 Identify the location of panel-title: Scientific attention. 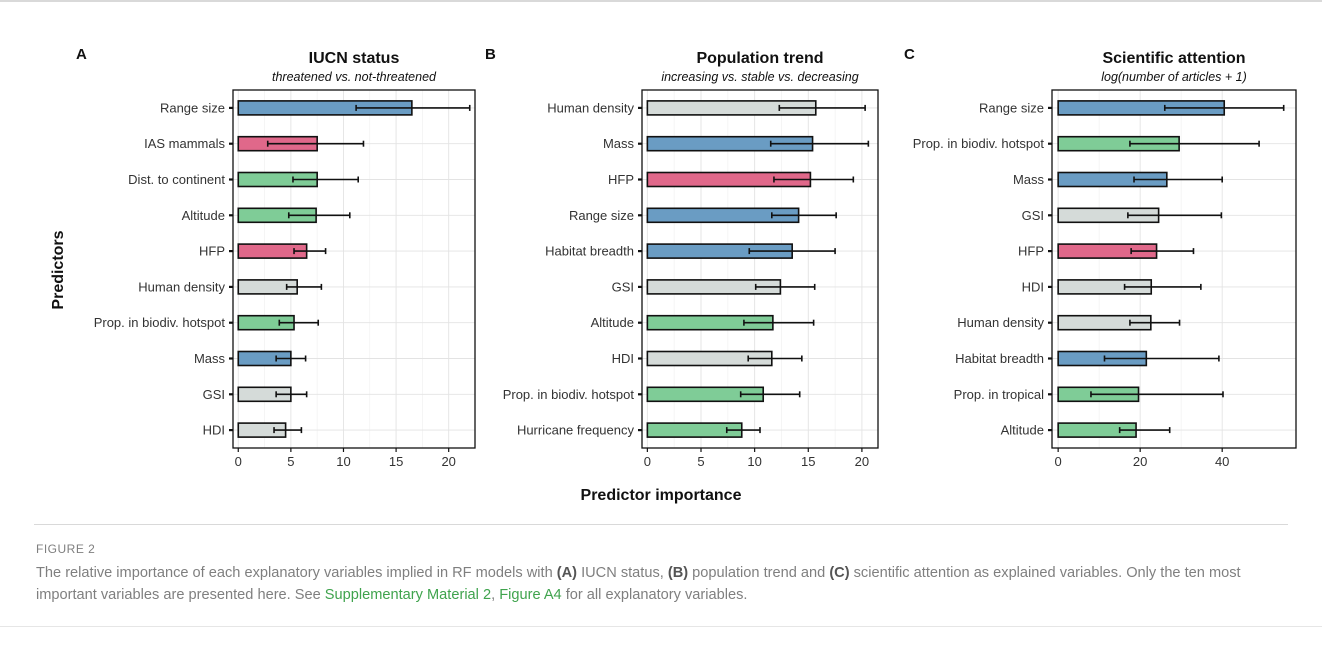
(1173, 58).